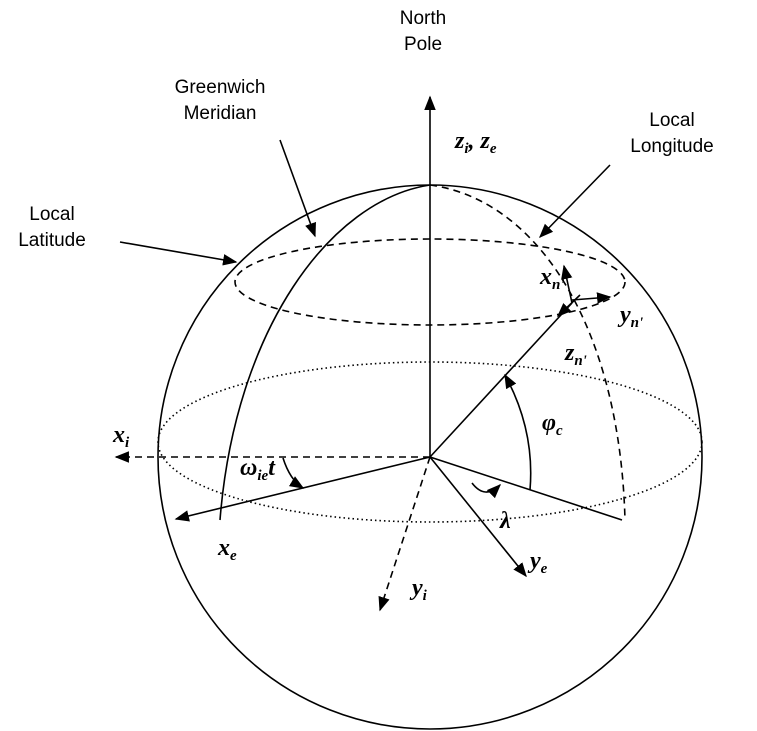 Image resolution: width=757 pixels, height=731 pixels. I want to click on yn-axis, so click(591, 298).